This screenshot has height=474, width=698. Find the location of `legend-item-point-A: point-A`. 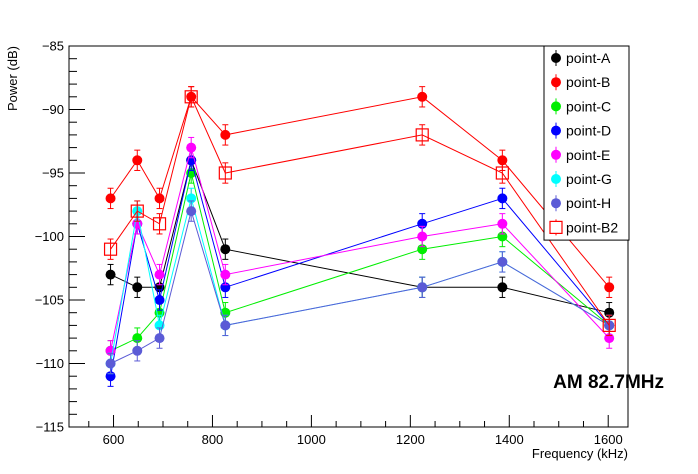

legend-item-point-A: point-A is located at coordinates (581, 58).